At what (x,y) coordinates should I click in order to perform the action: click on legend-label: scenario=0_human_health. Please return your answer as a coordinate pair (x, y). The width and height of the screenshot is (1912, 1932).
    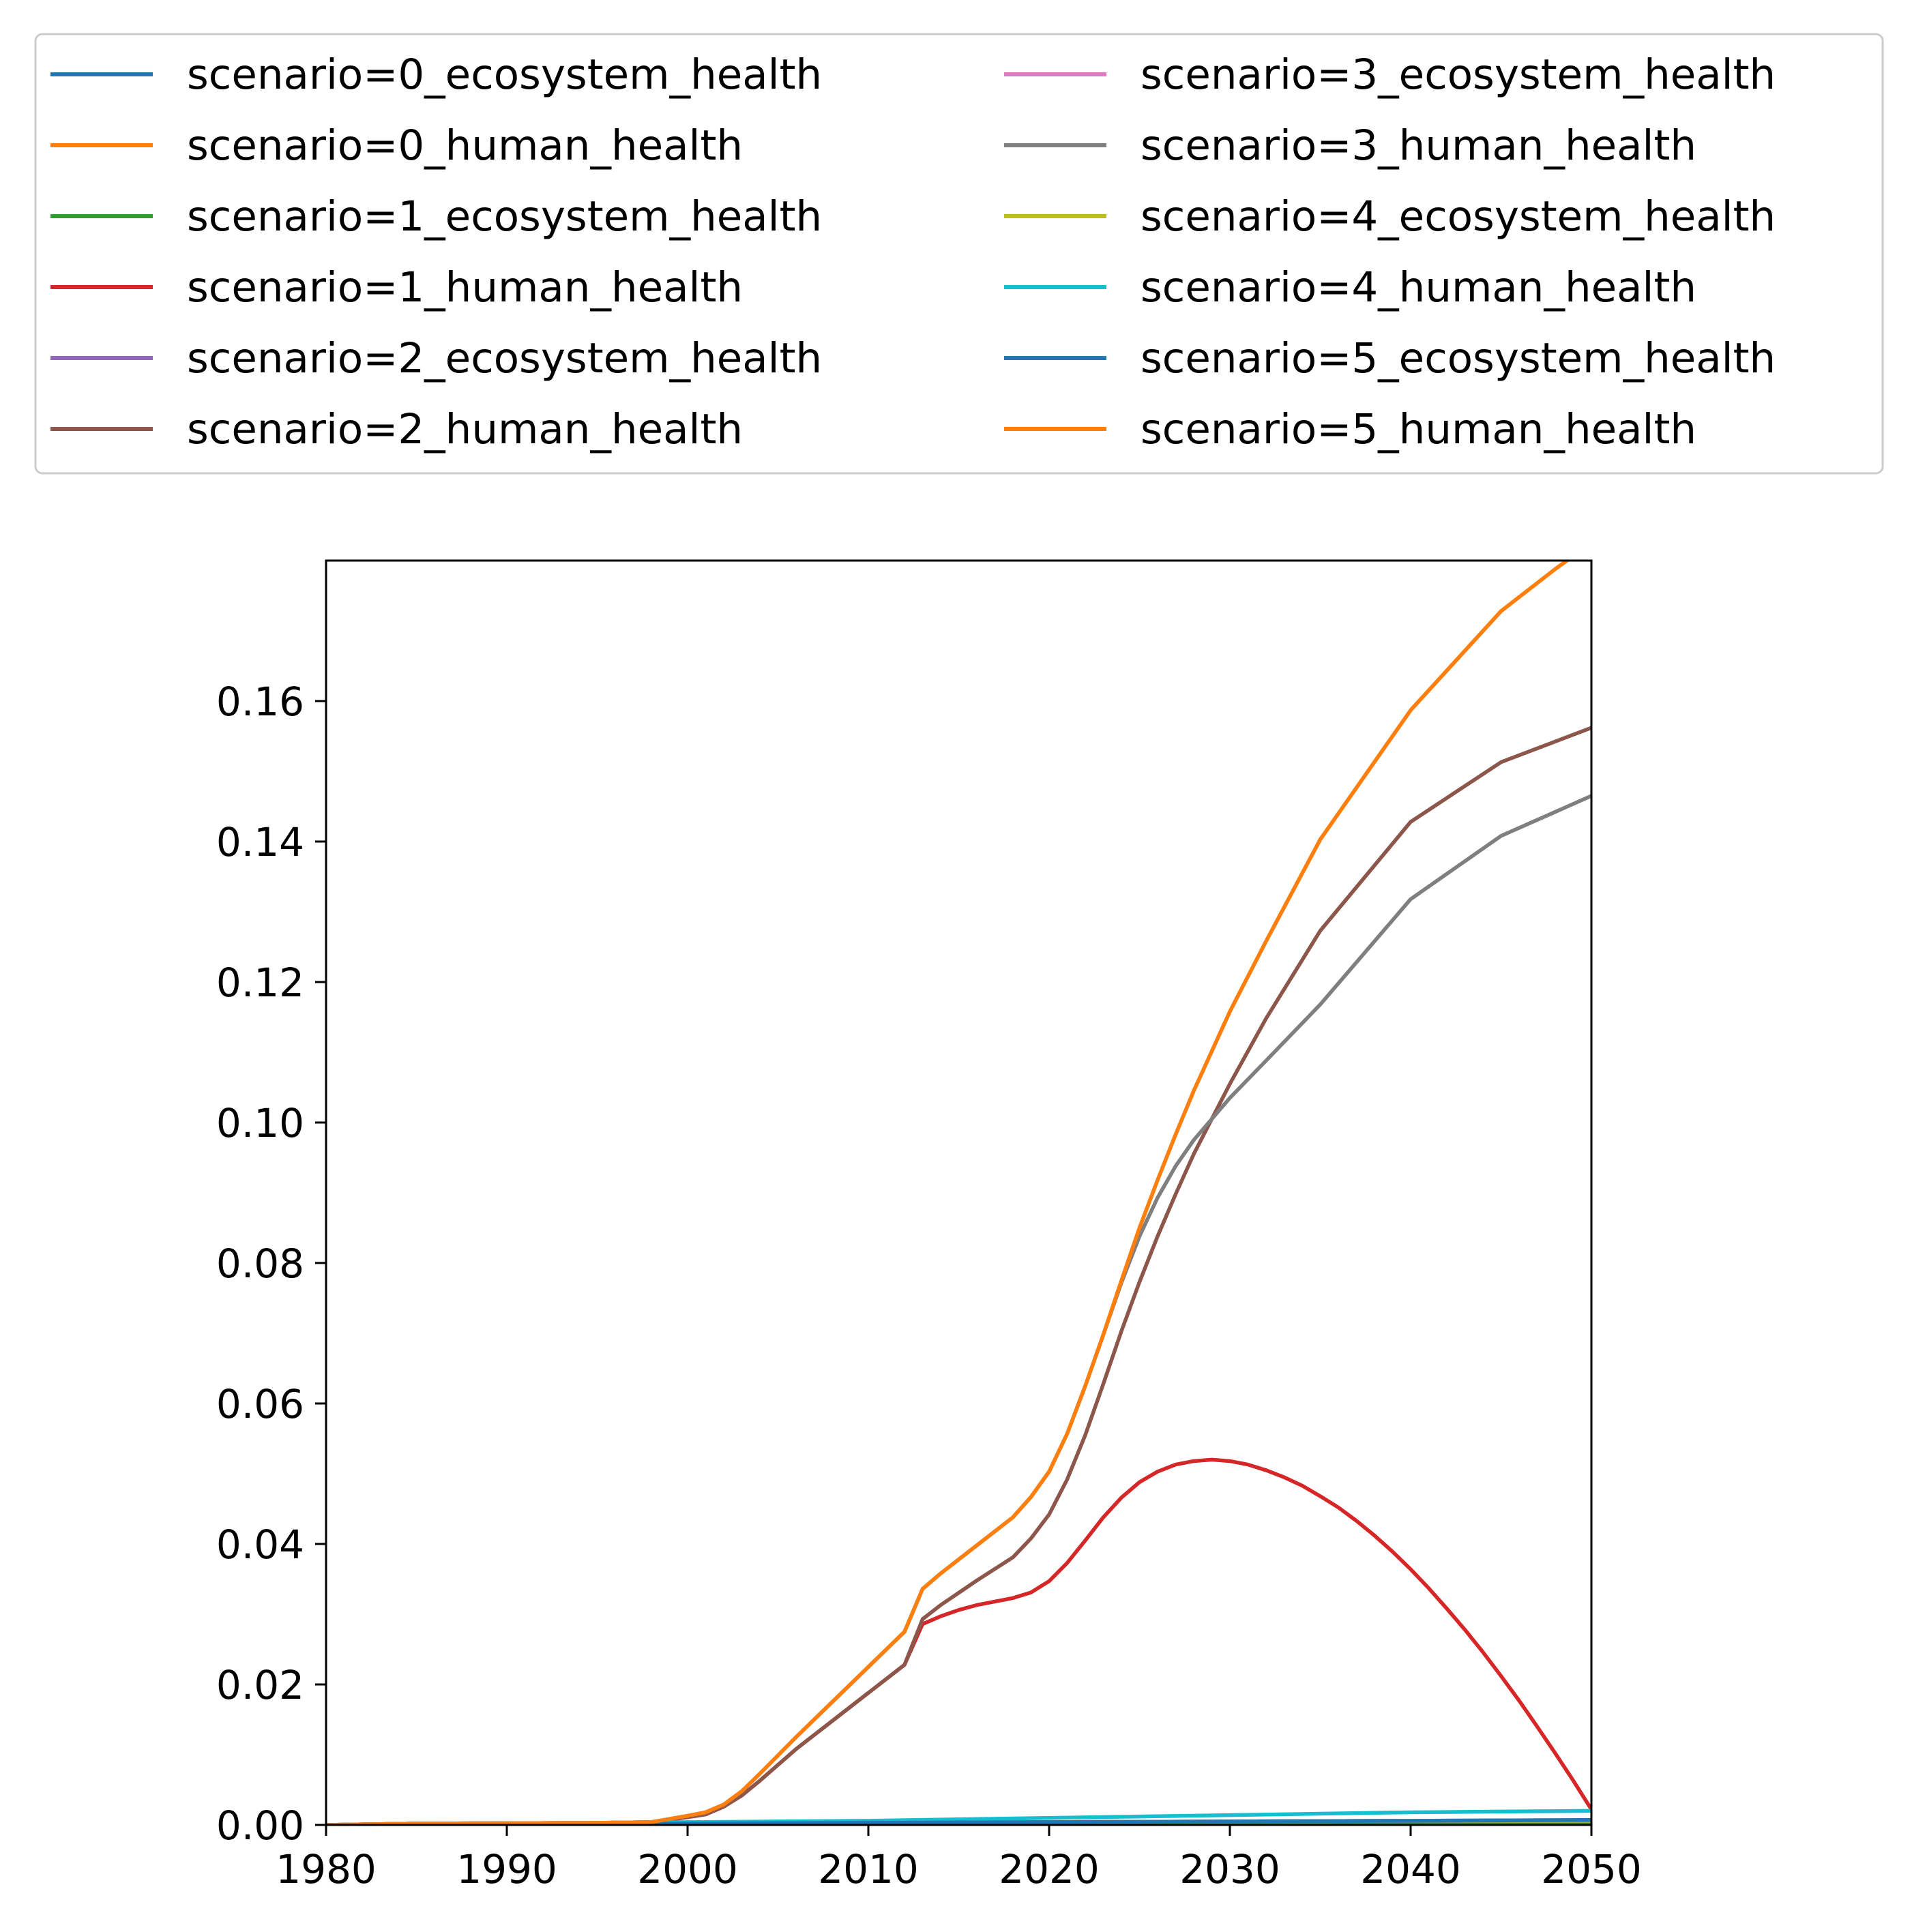
    Looking at the image, I should click on (465, 145).